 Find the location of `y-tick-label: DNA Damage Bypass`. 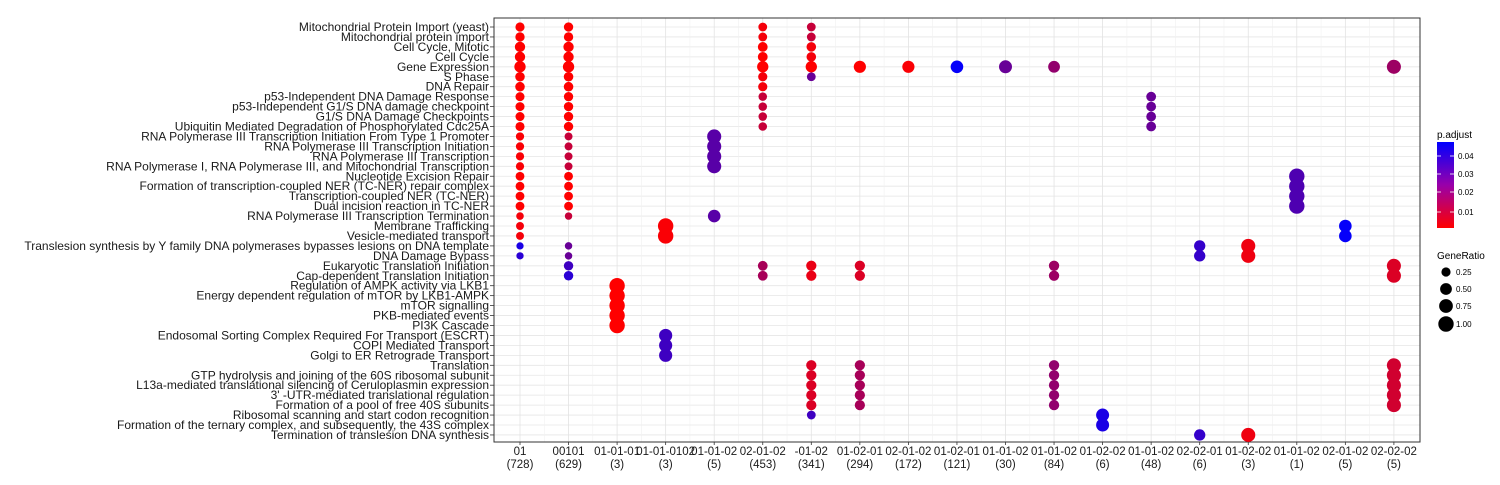

y-tick-label: DNA Damage Bypass is located at coordinates (431, 256).